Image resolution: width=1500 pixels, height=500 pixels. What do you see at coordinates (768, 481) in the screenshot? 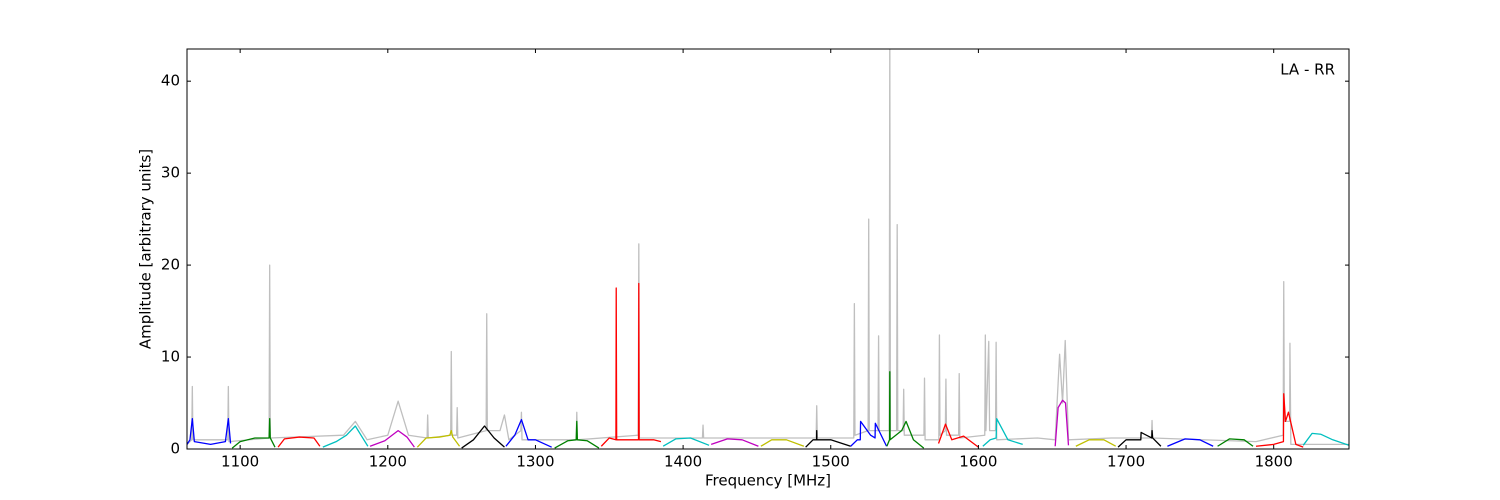
I see `x-axis-label: Frequency [MHz]` at bounding box center [768, 481].